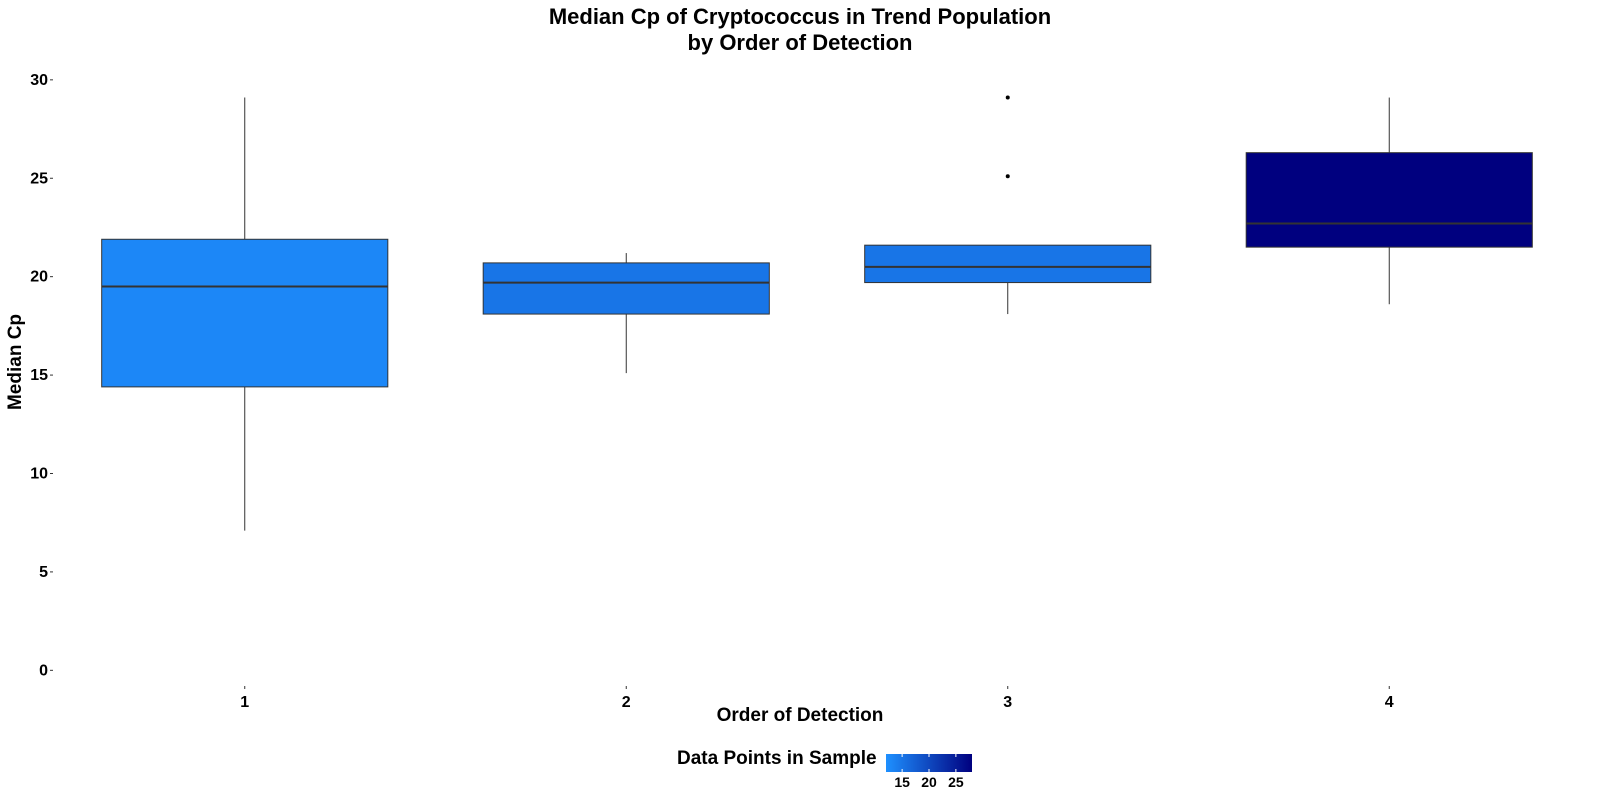 The image size is (1600, 800). What do you see at coordinates (15, 362) in the screenshot?
I see `y-axis-title: Median Cp` at bounding box center [15, 362].